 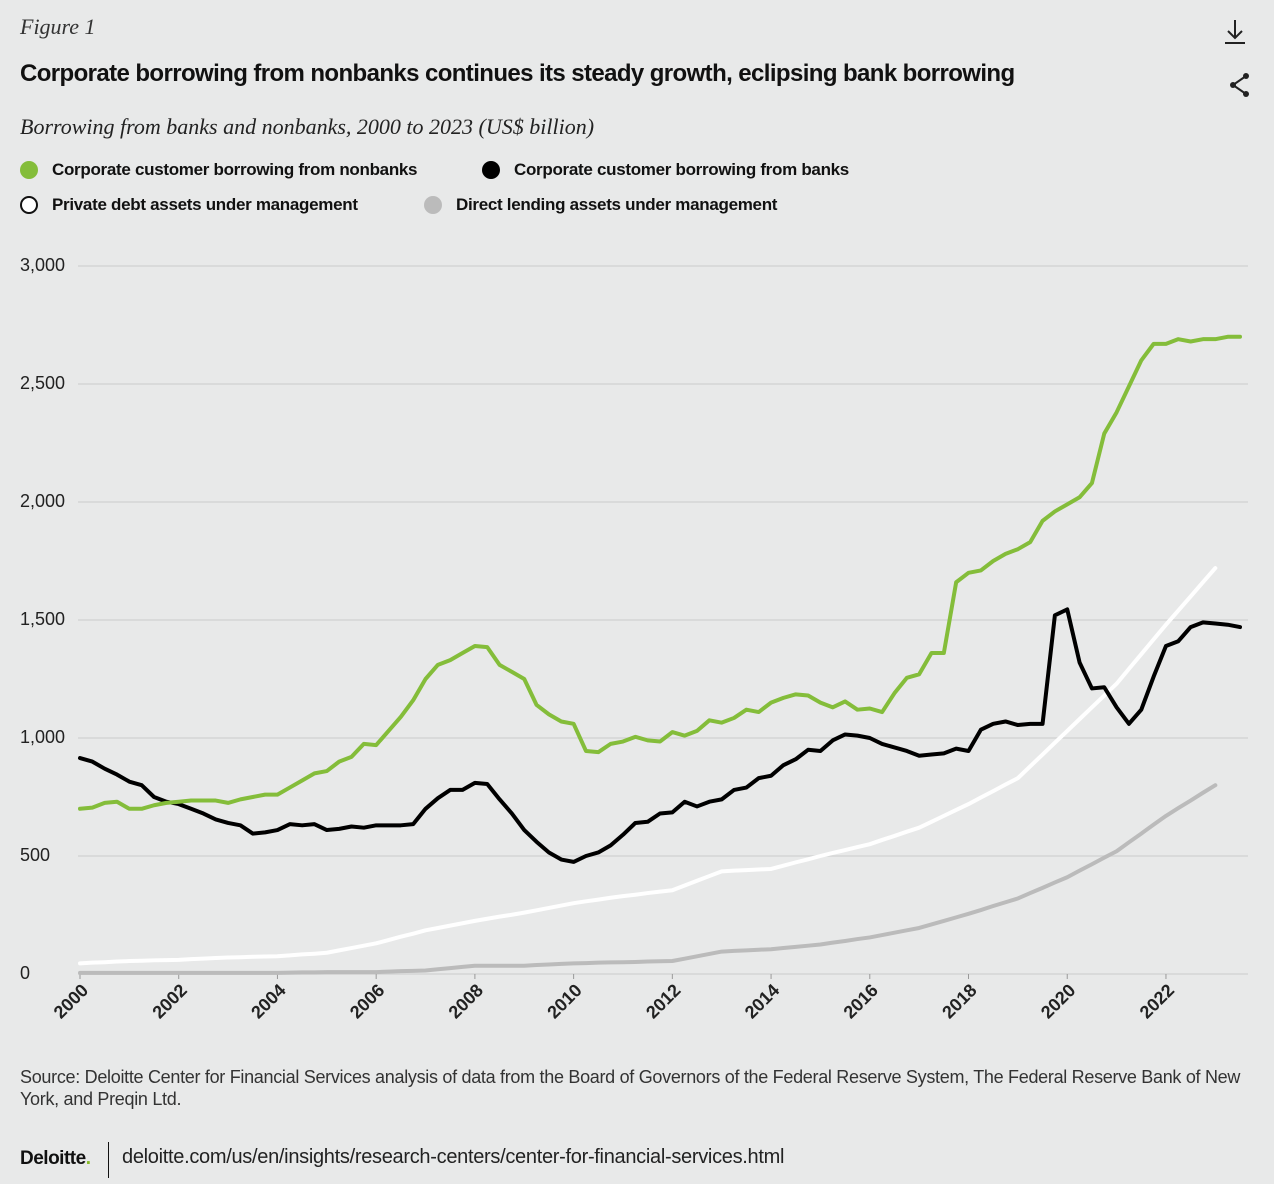 What do you see at coordinates (762, 1001) in the screenshot?
I see `x-tick-label: 2014` at bounding box center [762, 1001].